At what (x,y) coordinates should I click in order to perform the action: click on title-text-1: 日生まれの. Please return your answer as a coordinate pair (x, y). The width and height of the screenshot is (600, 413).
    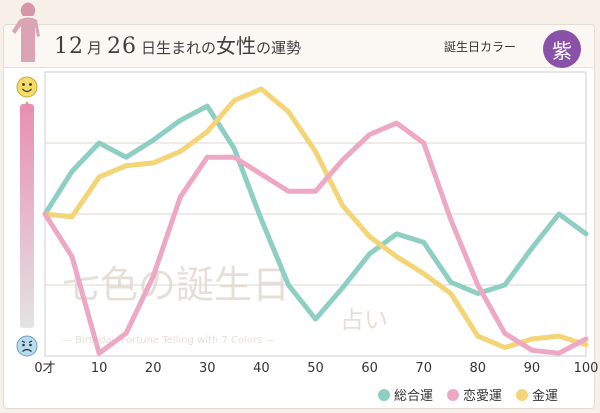
    Looking at the image, I should click on (179, 48).